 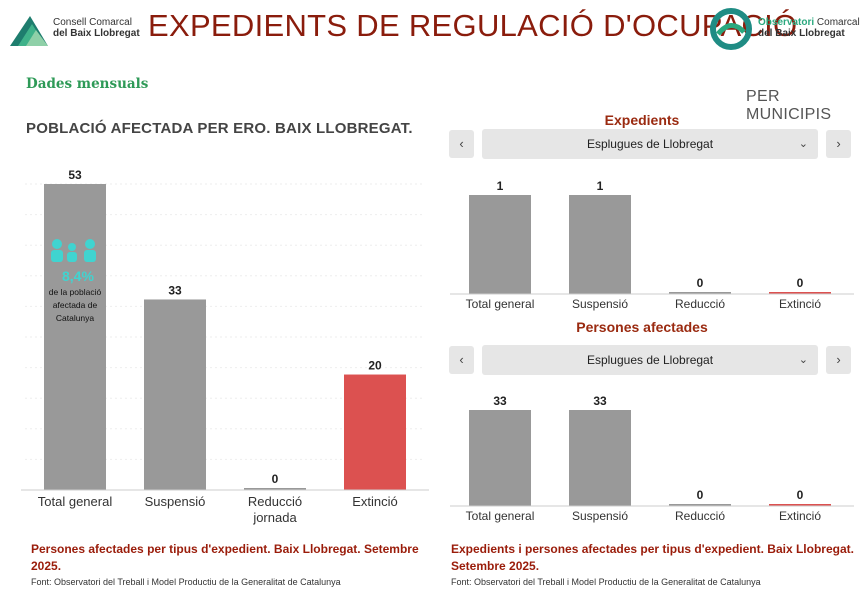 What do you see at coordinates (789, 105) in the screenshot?
I see `per-municipi-label: PER MUNICIPIS` at bounding box center [789, 105].